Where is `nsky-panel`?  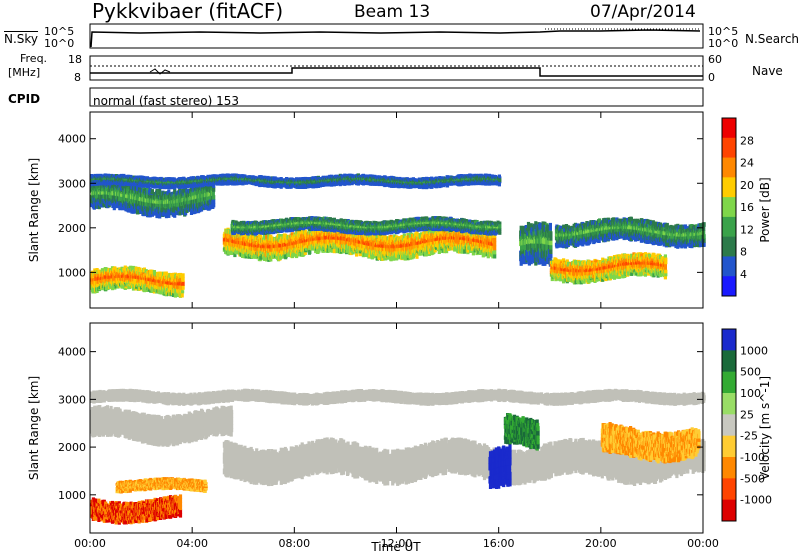 nsky-panel is located at coordinates (396, 36).